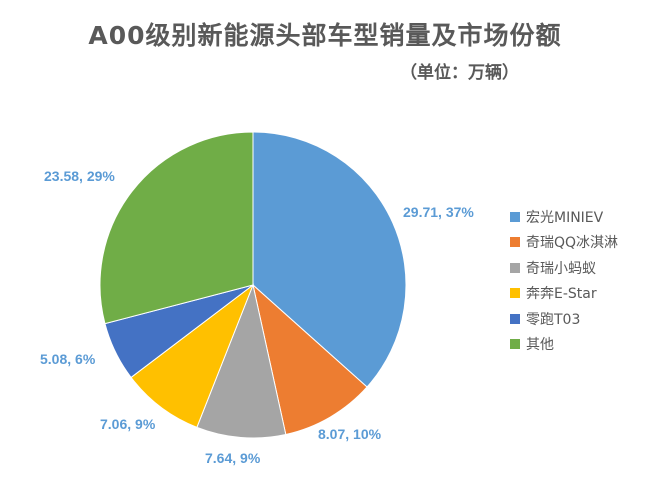 The width and height of the screenshot is (650, 478). I want to click on legend-item-hongguang: 宏光MINIEV, so click(564, 217).